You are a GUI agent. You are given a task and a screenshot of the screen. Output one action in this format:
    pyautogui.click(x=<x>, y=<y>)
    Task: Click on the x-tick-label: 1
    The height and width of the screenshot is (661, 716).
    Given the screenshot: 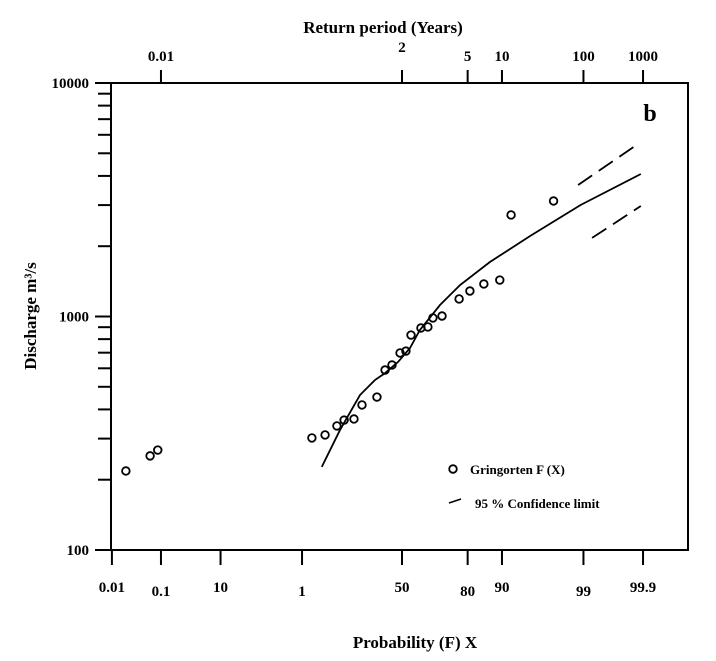 What is the action you would take?
    pyautogui.click(x=302, y=592)
    